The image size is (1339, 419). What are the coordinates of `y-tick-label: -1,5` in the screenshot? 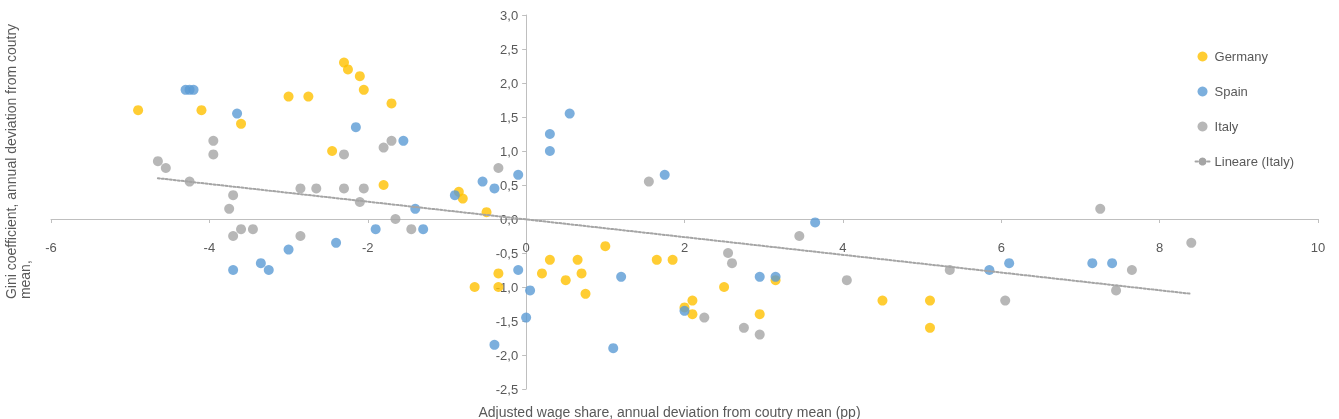 It's located at (507, 321).